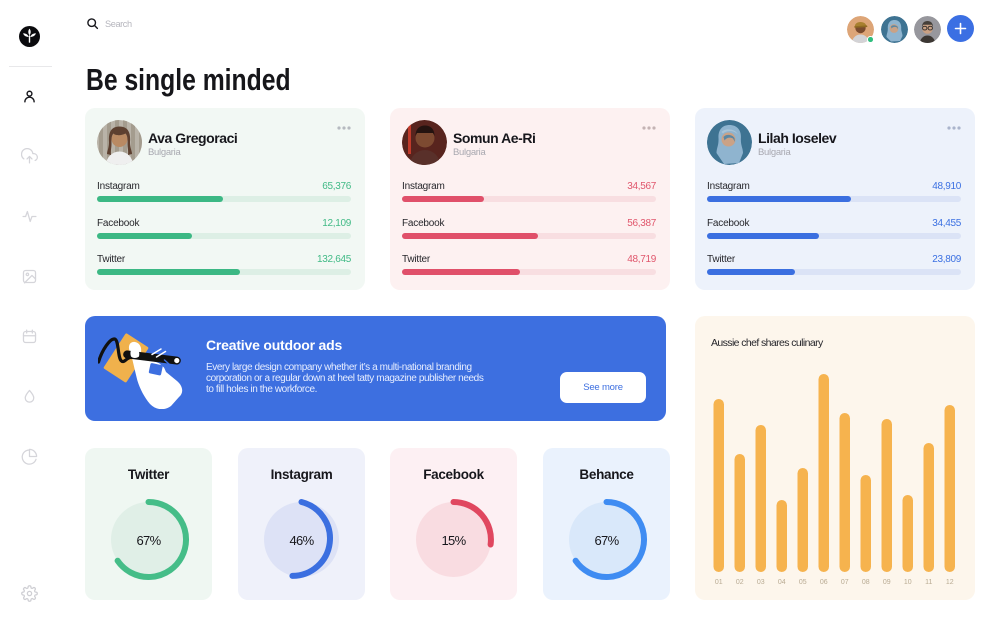 This screenshot has height=625, width=1000. What do you see at coordinates (761, 582) in the screenshot?
I see `svg-text: 03` at bounding box center [761, 582].